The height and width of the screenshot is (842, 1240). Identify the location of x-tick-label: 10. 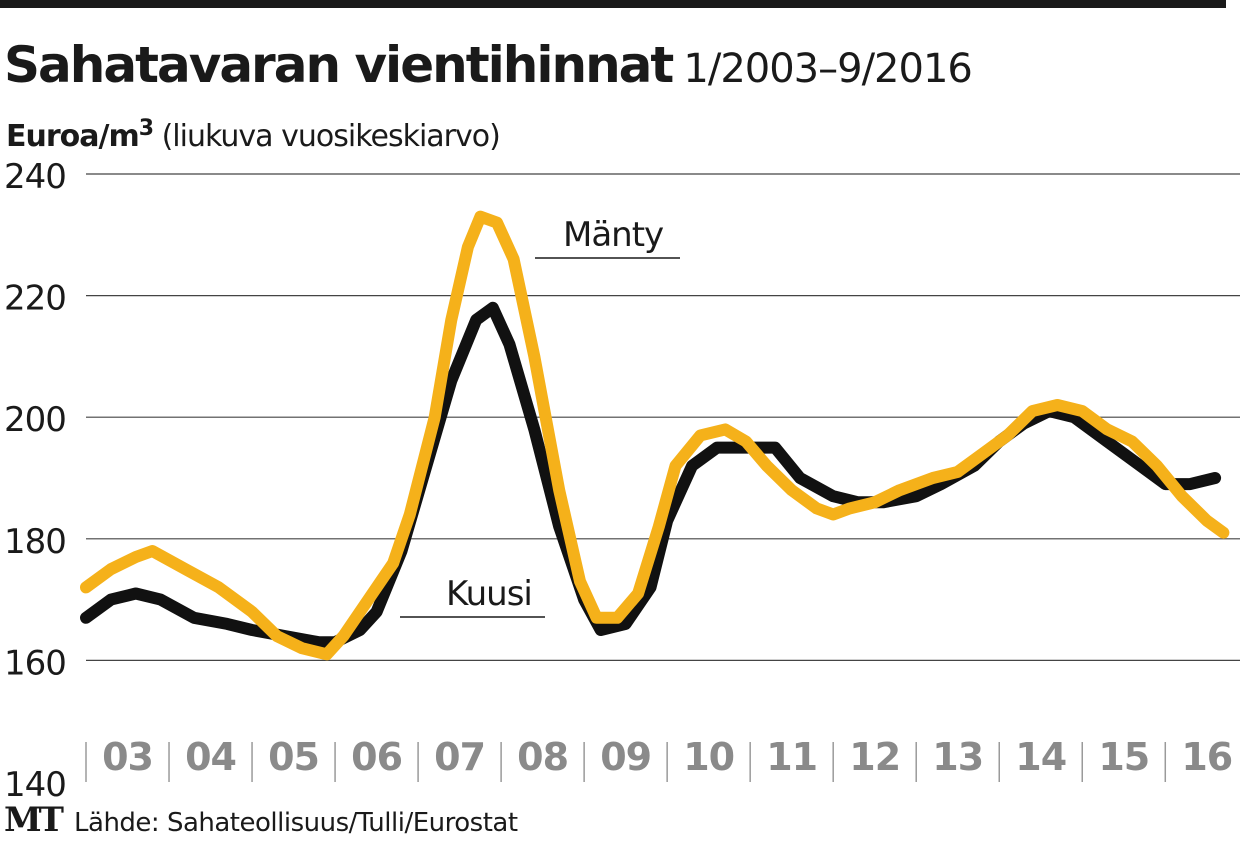
(708, 757).